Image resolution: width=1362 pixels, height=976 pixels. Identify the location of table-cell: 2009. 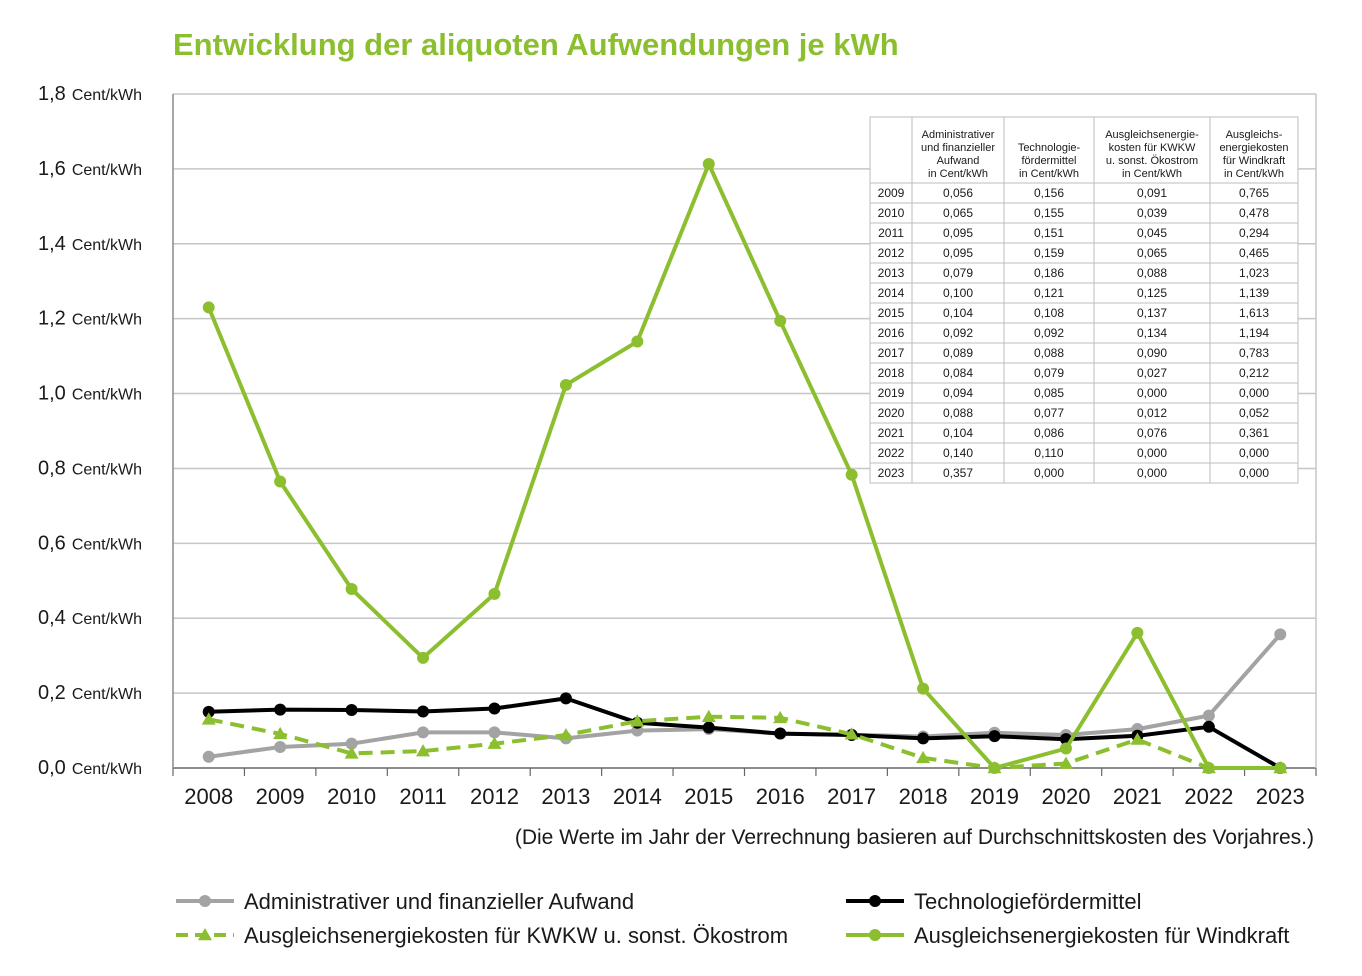
(891, 193).